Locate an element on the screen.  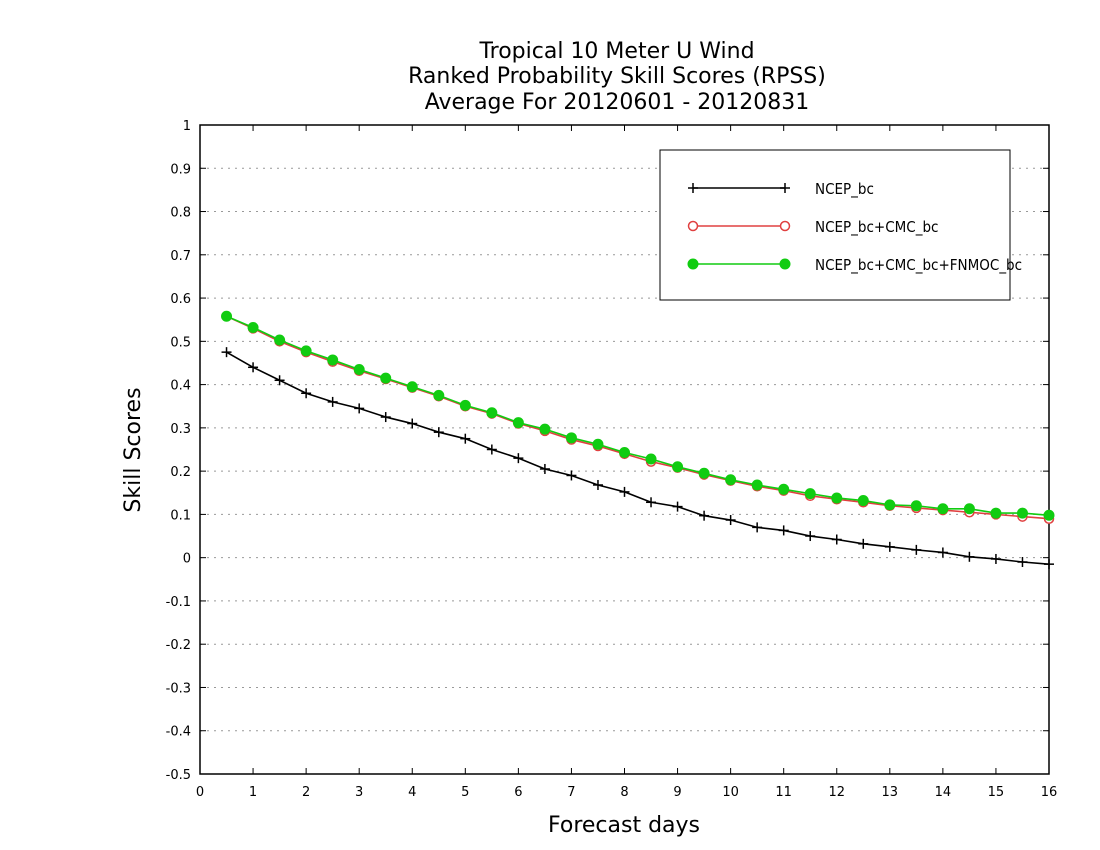
x-tick-label: 4 is located at coordinates (412, 792).